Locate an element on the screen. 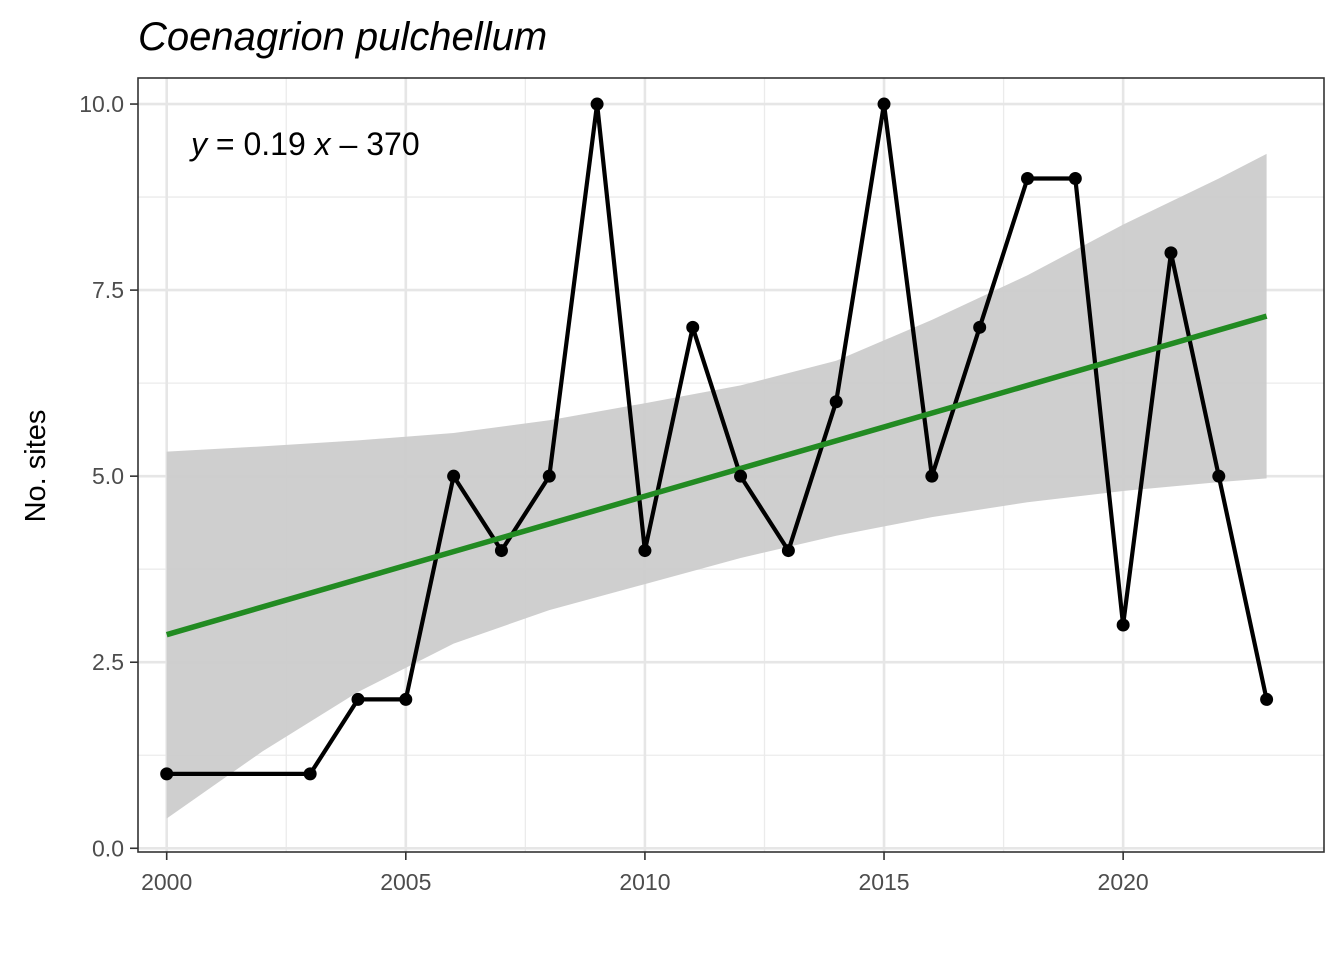  equation-label: y = 0.19 x – 370 is located at coordinates (304, 144).